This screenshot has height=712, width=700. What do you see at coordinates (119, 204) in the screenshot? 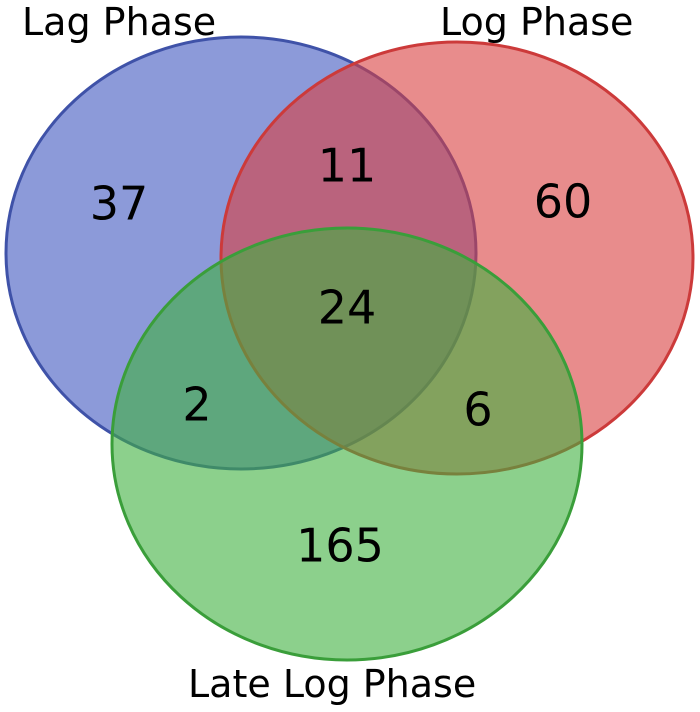
I see `lag-only-count: 37` at bounding box center [119, 204].